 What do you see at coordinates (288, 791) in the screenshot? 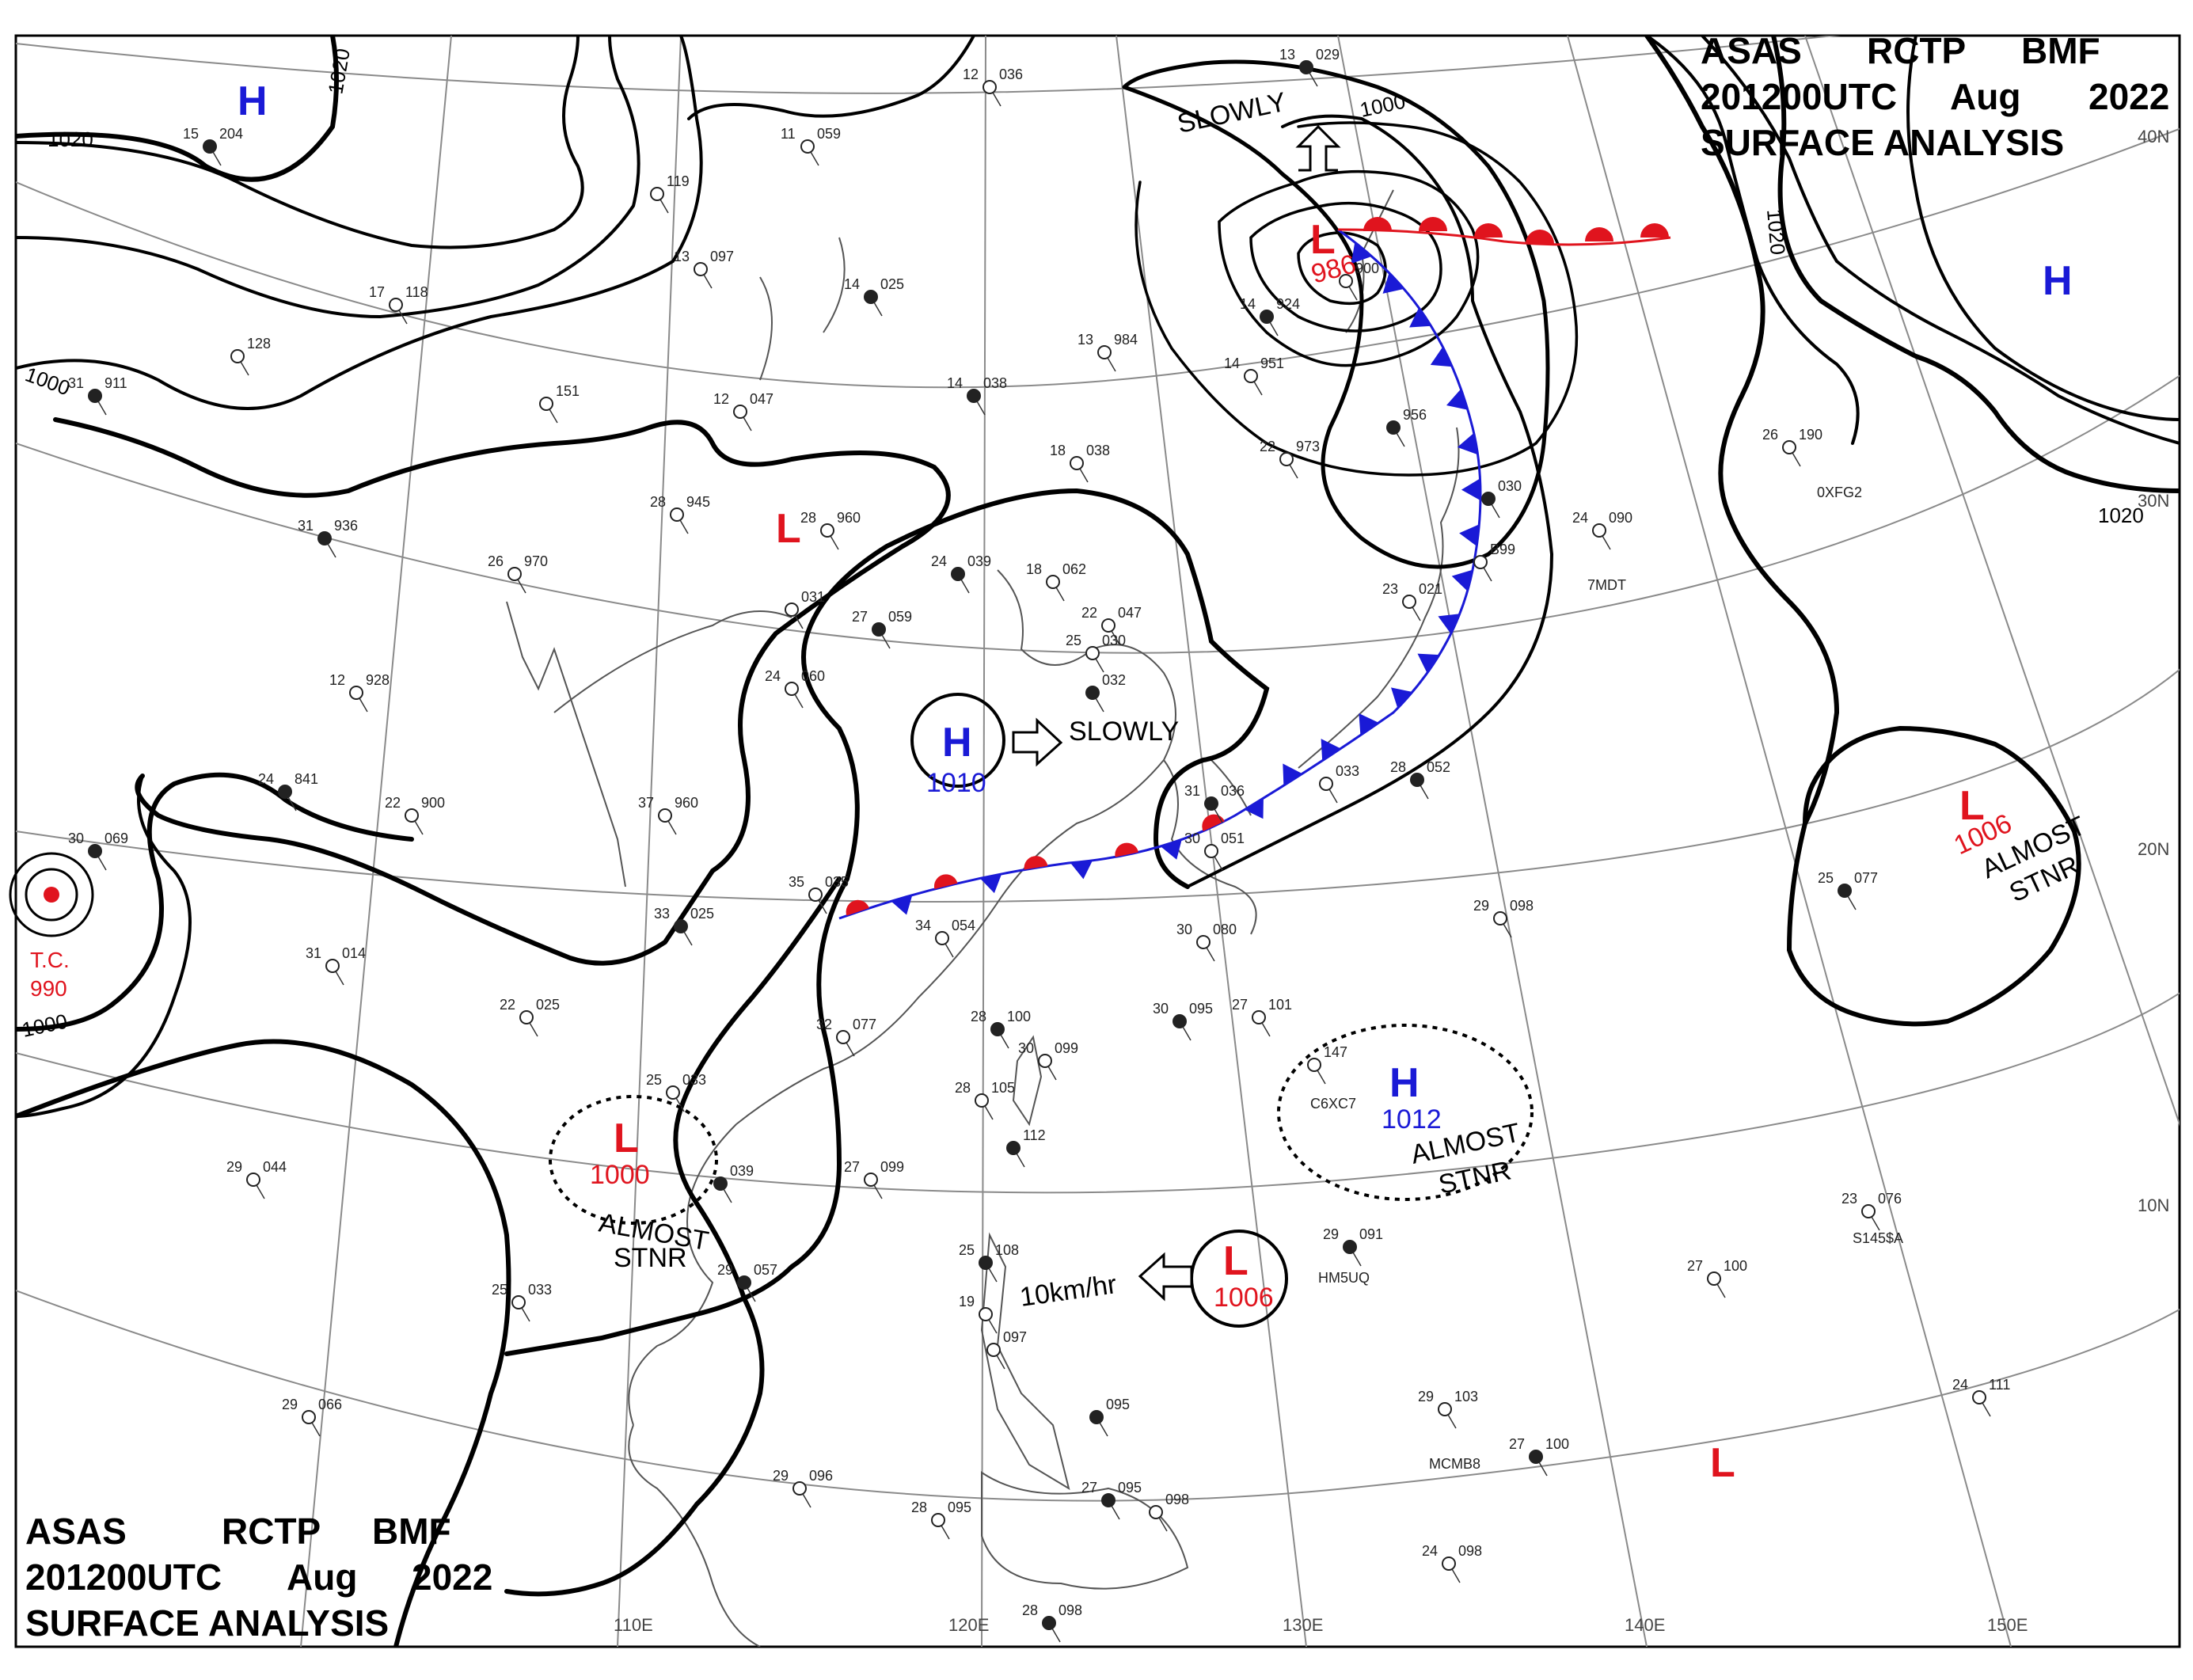
I see `station-plot: 24 841` at bounding box center [288, 791].